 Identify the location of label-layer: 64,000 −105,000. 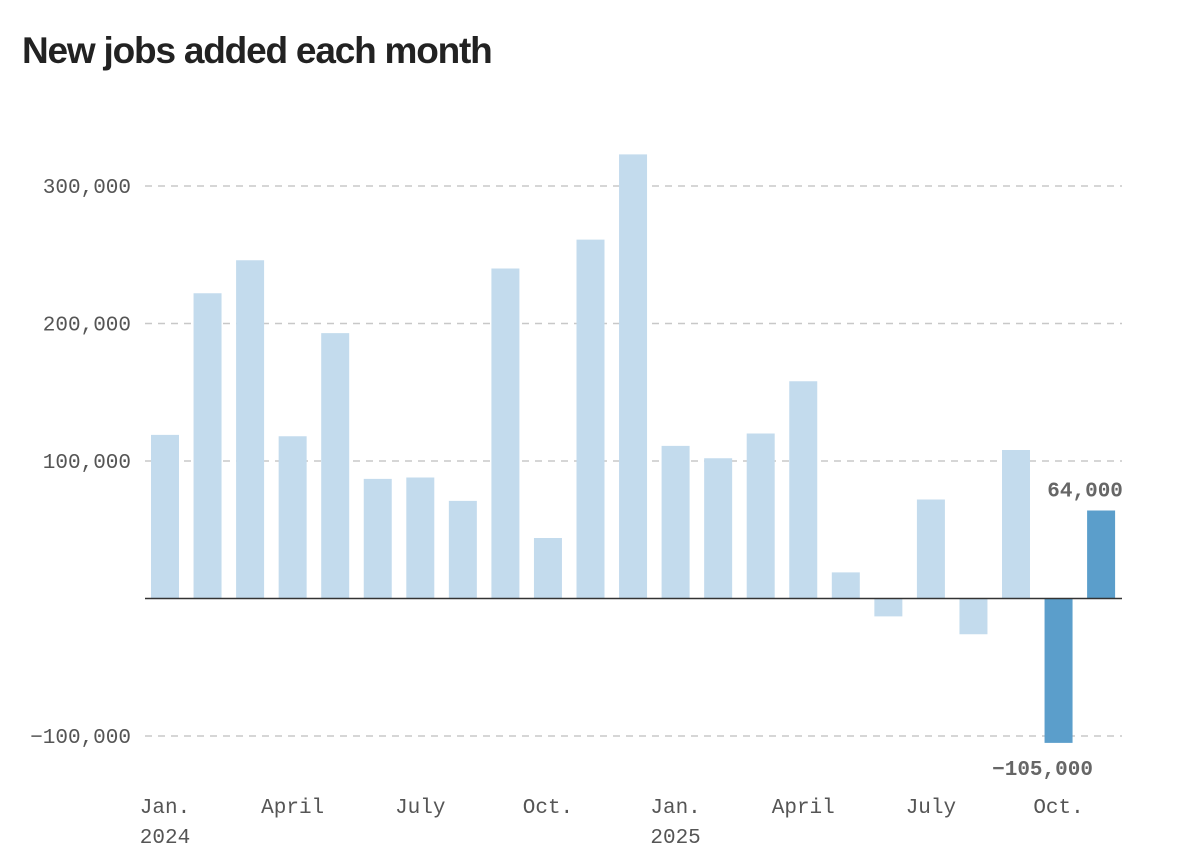
(1057, 631).